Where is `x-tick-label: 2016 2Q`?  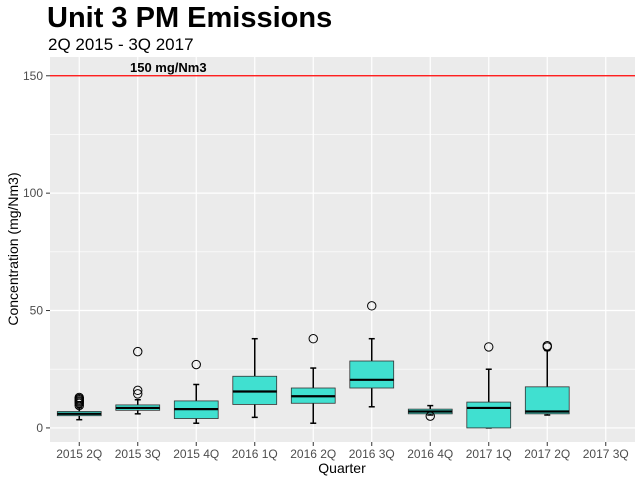
x-tick-label: 2016 2Q is located at coordinates (313, 454).